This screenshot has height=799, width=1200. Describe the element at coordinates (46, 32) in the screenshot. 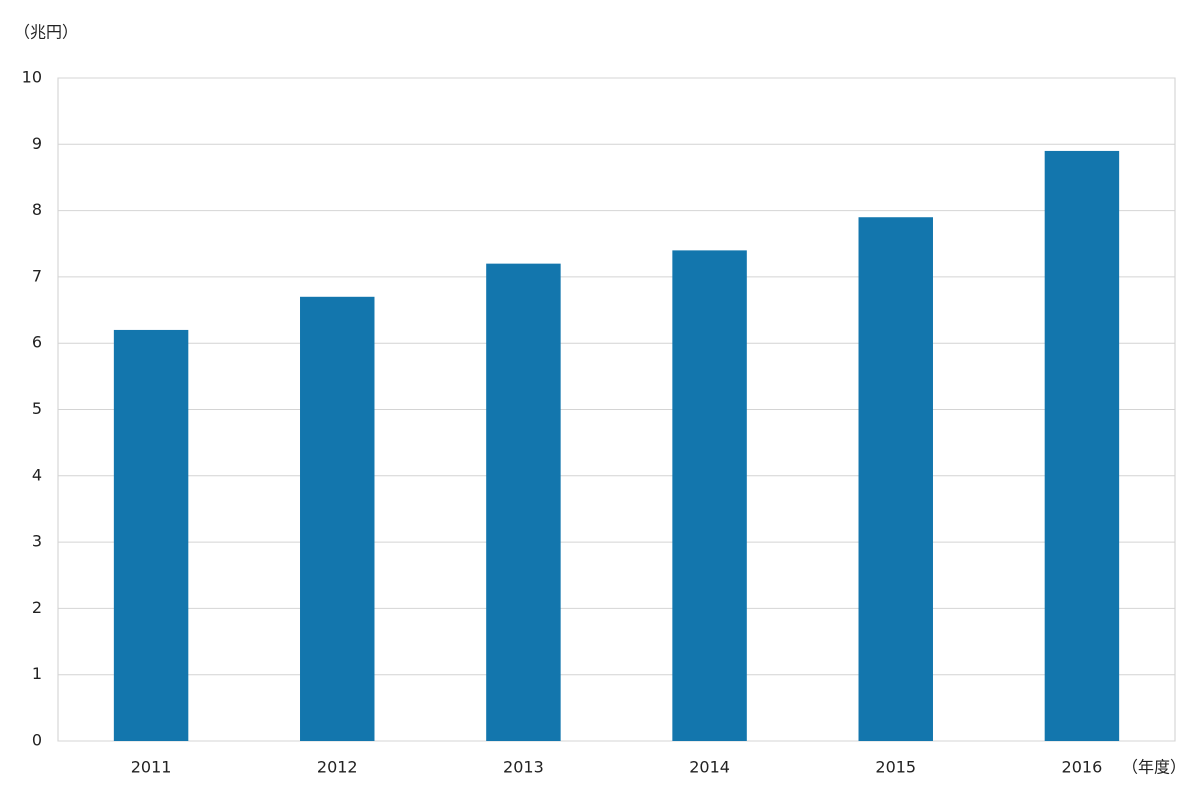

I see `y-axis-label: （兆円）` at that location.